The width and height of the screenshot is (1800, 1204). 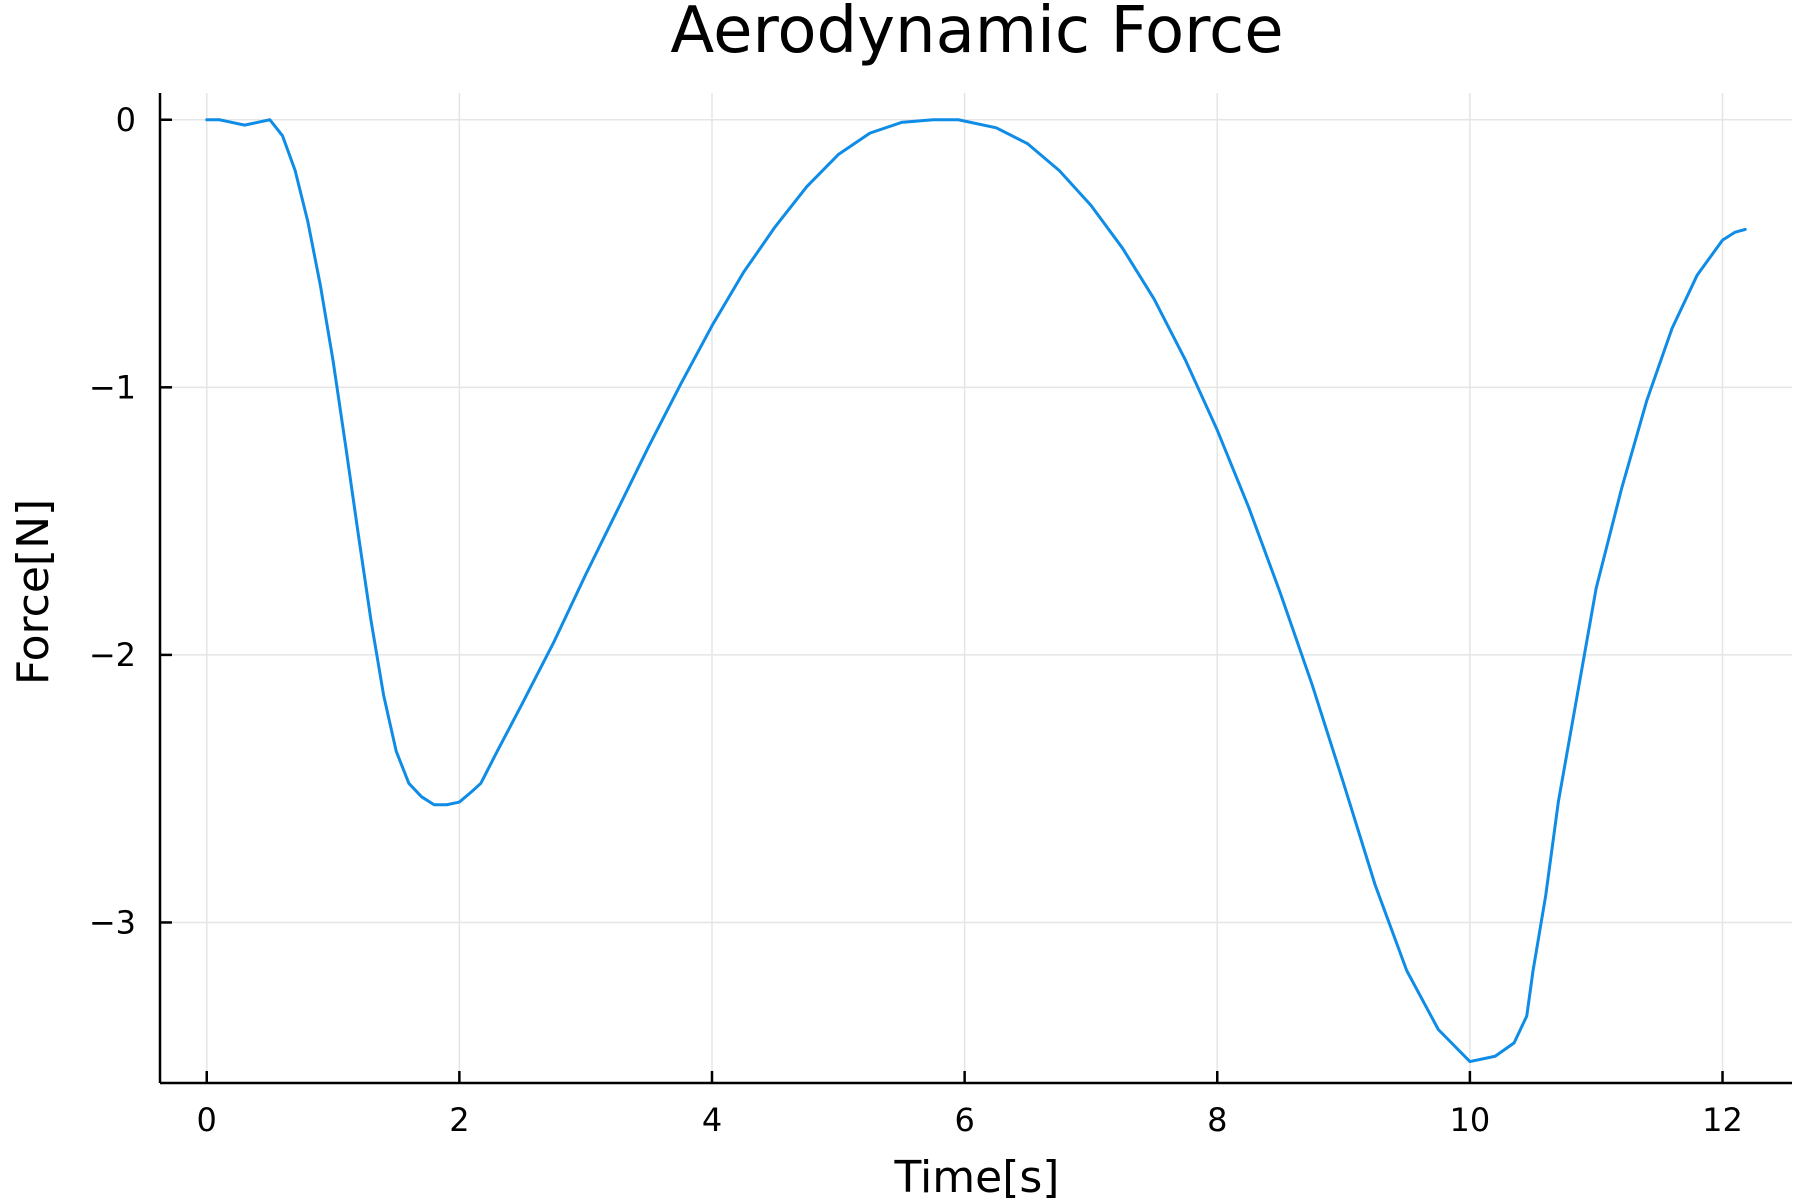 What do you see at coordinates (112, 922) in the screenshot?
I see `y-tick-label: −3` at bounding box center [112, 922].